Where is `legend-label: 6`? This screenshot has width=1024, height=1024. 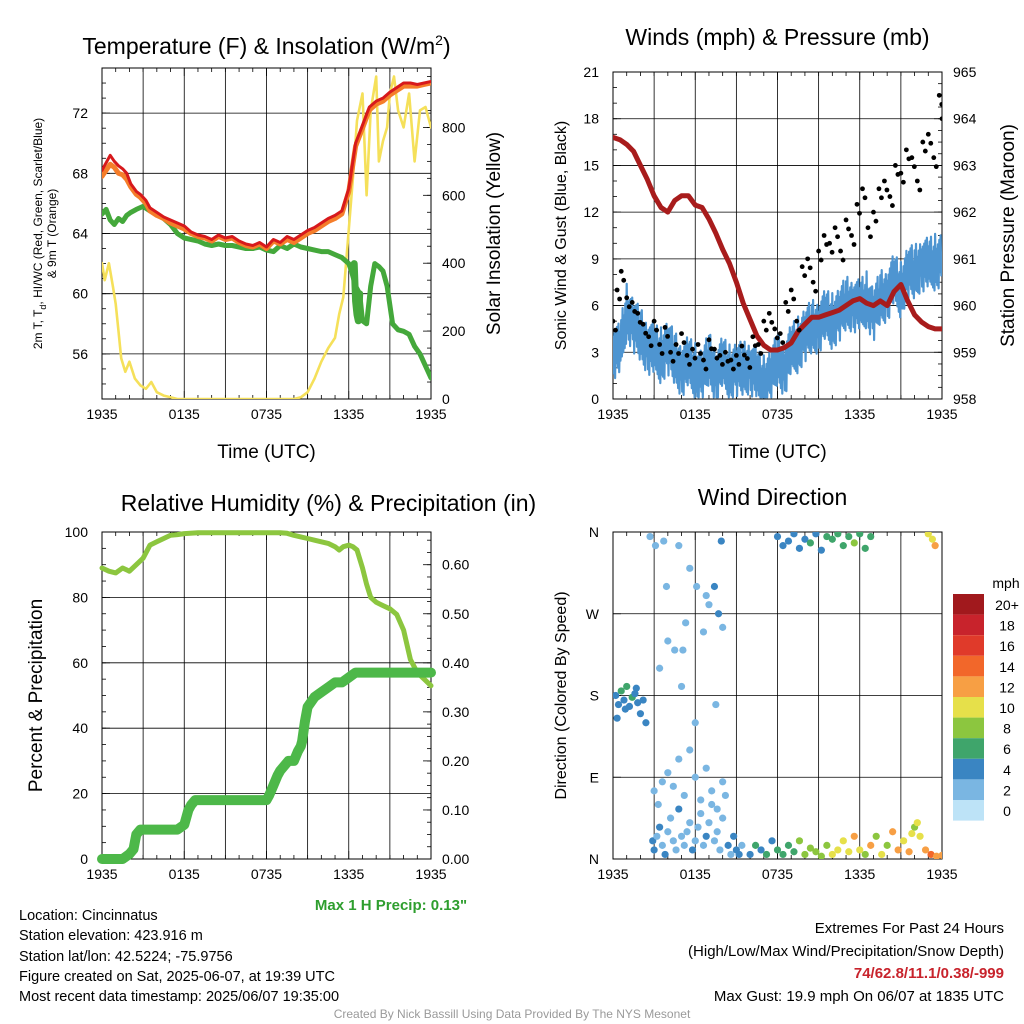
legend-label: 6 is located at coordinates (1007, 749).